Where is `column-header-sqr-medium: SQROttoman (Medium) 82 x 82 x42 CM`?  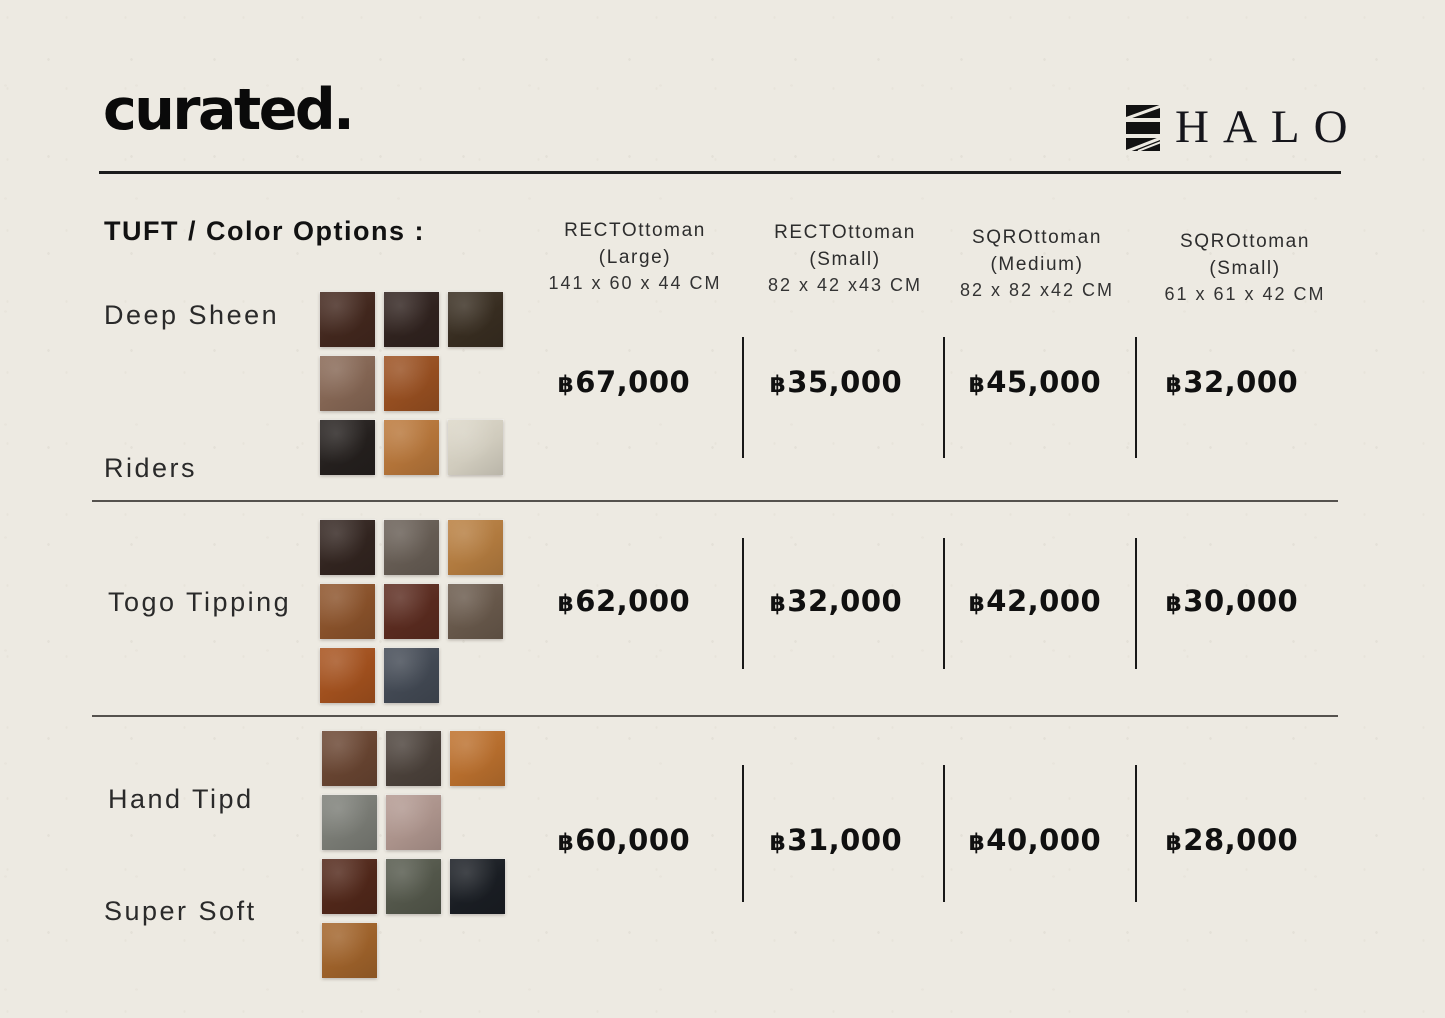 column-header-sqr-medium: SQROttoman (Medium) 82 x 82 x42 CM is located at coordinates (1037, 264).